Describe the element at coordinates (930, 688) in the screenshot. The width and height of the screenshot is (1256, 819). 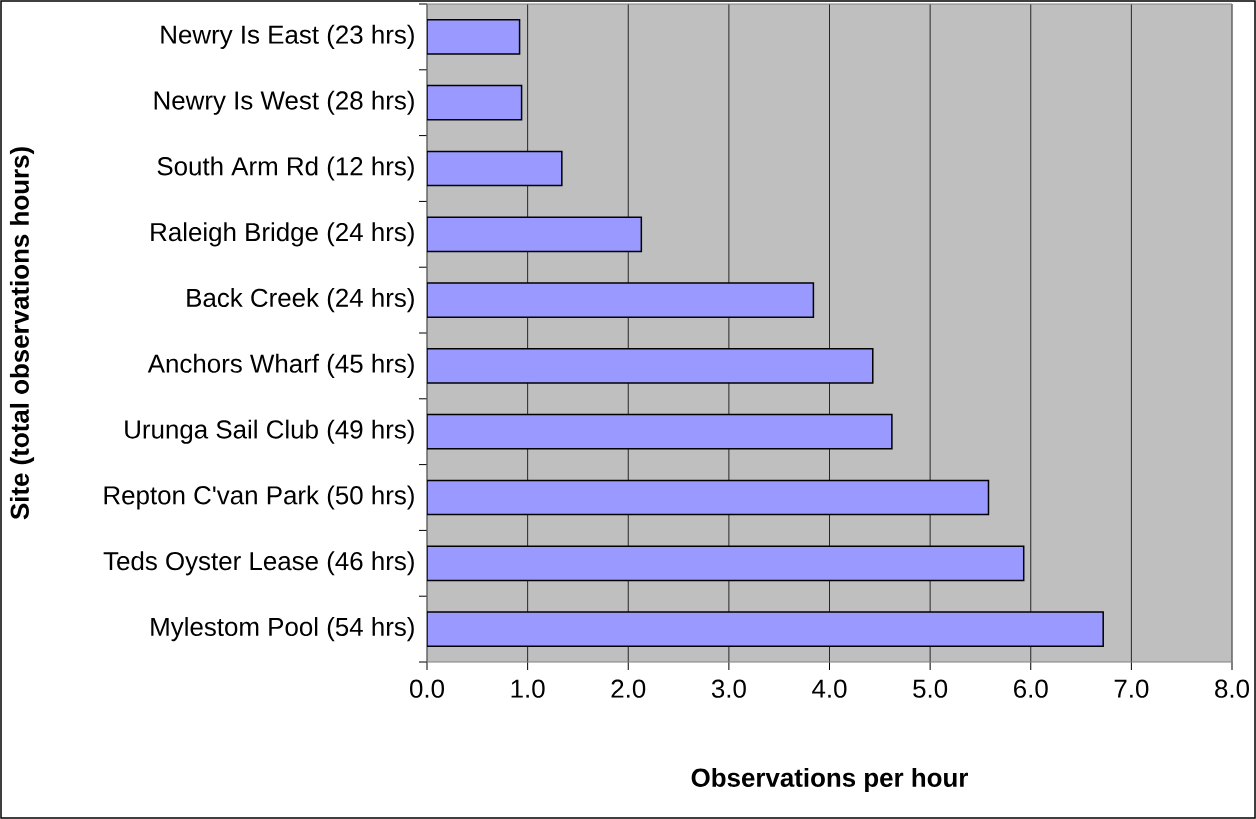
I see `x-tick-label: 5.0` at that location.